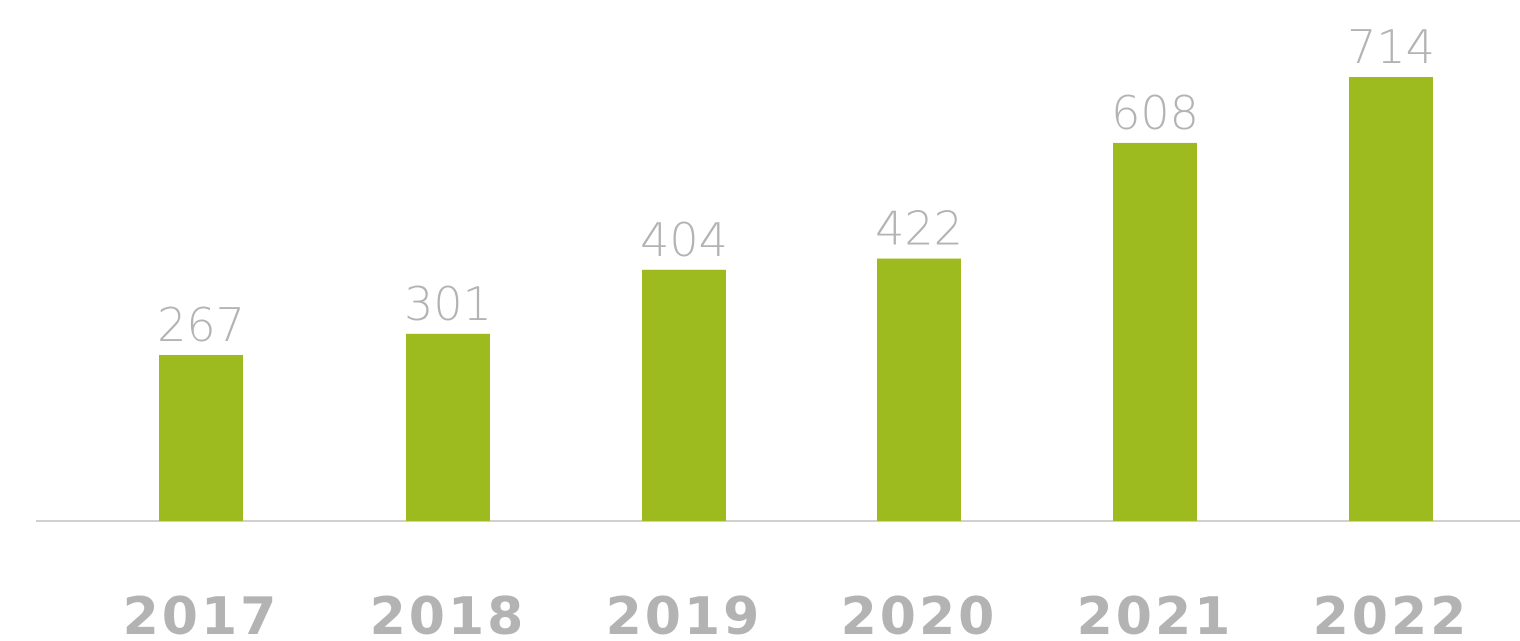 Image resolution: width=1520 pixels, height=641 pixels. I want to click on value-label-2018: 301, so click(448, 304).